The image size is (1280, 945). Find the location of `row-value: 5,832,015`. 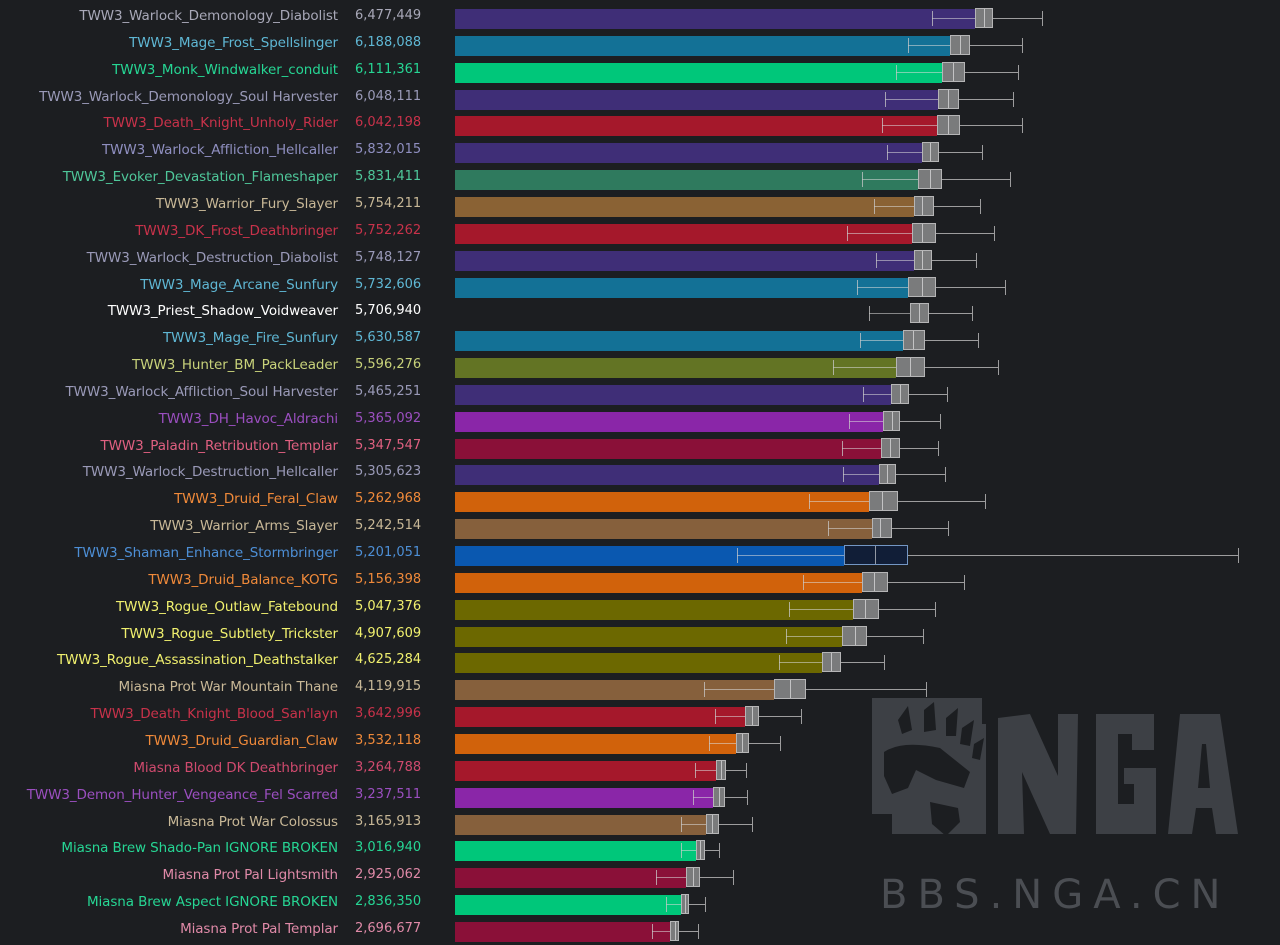

row-value: 5,832,015 is located at coordinates (388, 150).